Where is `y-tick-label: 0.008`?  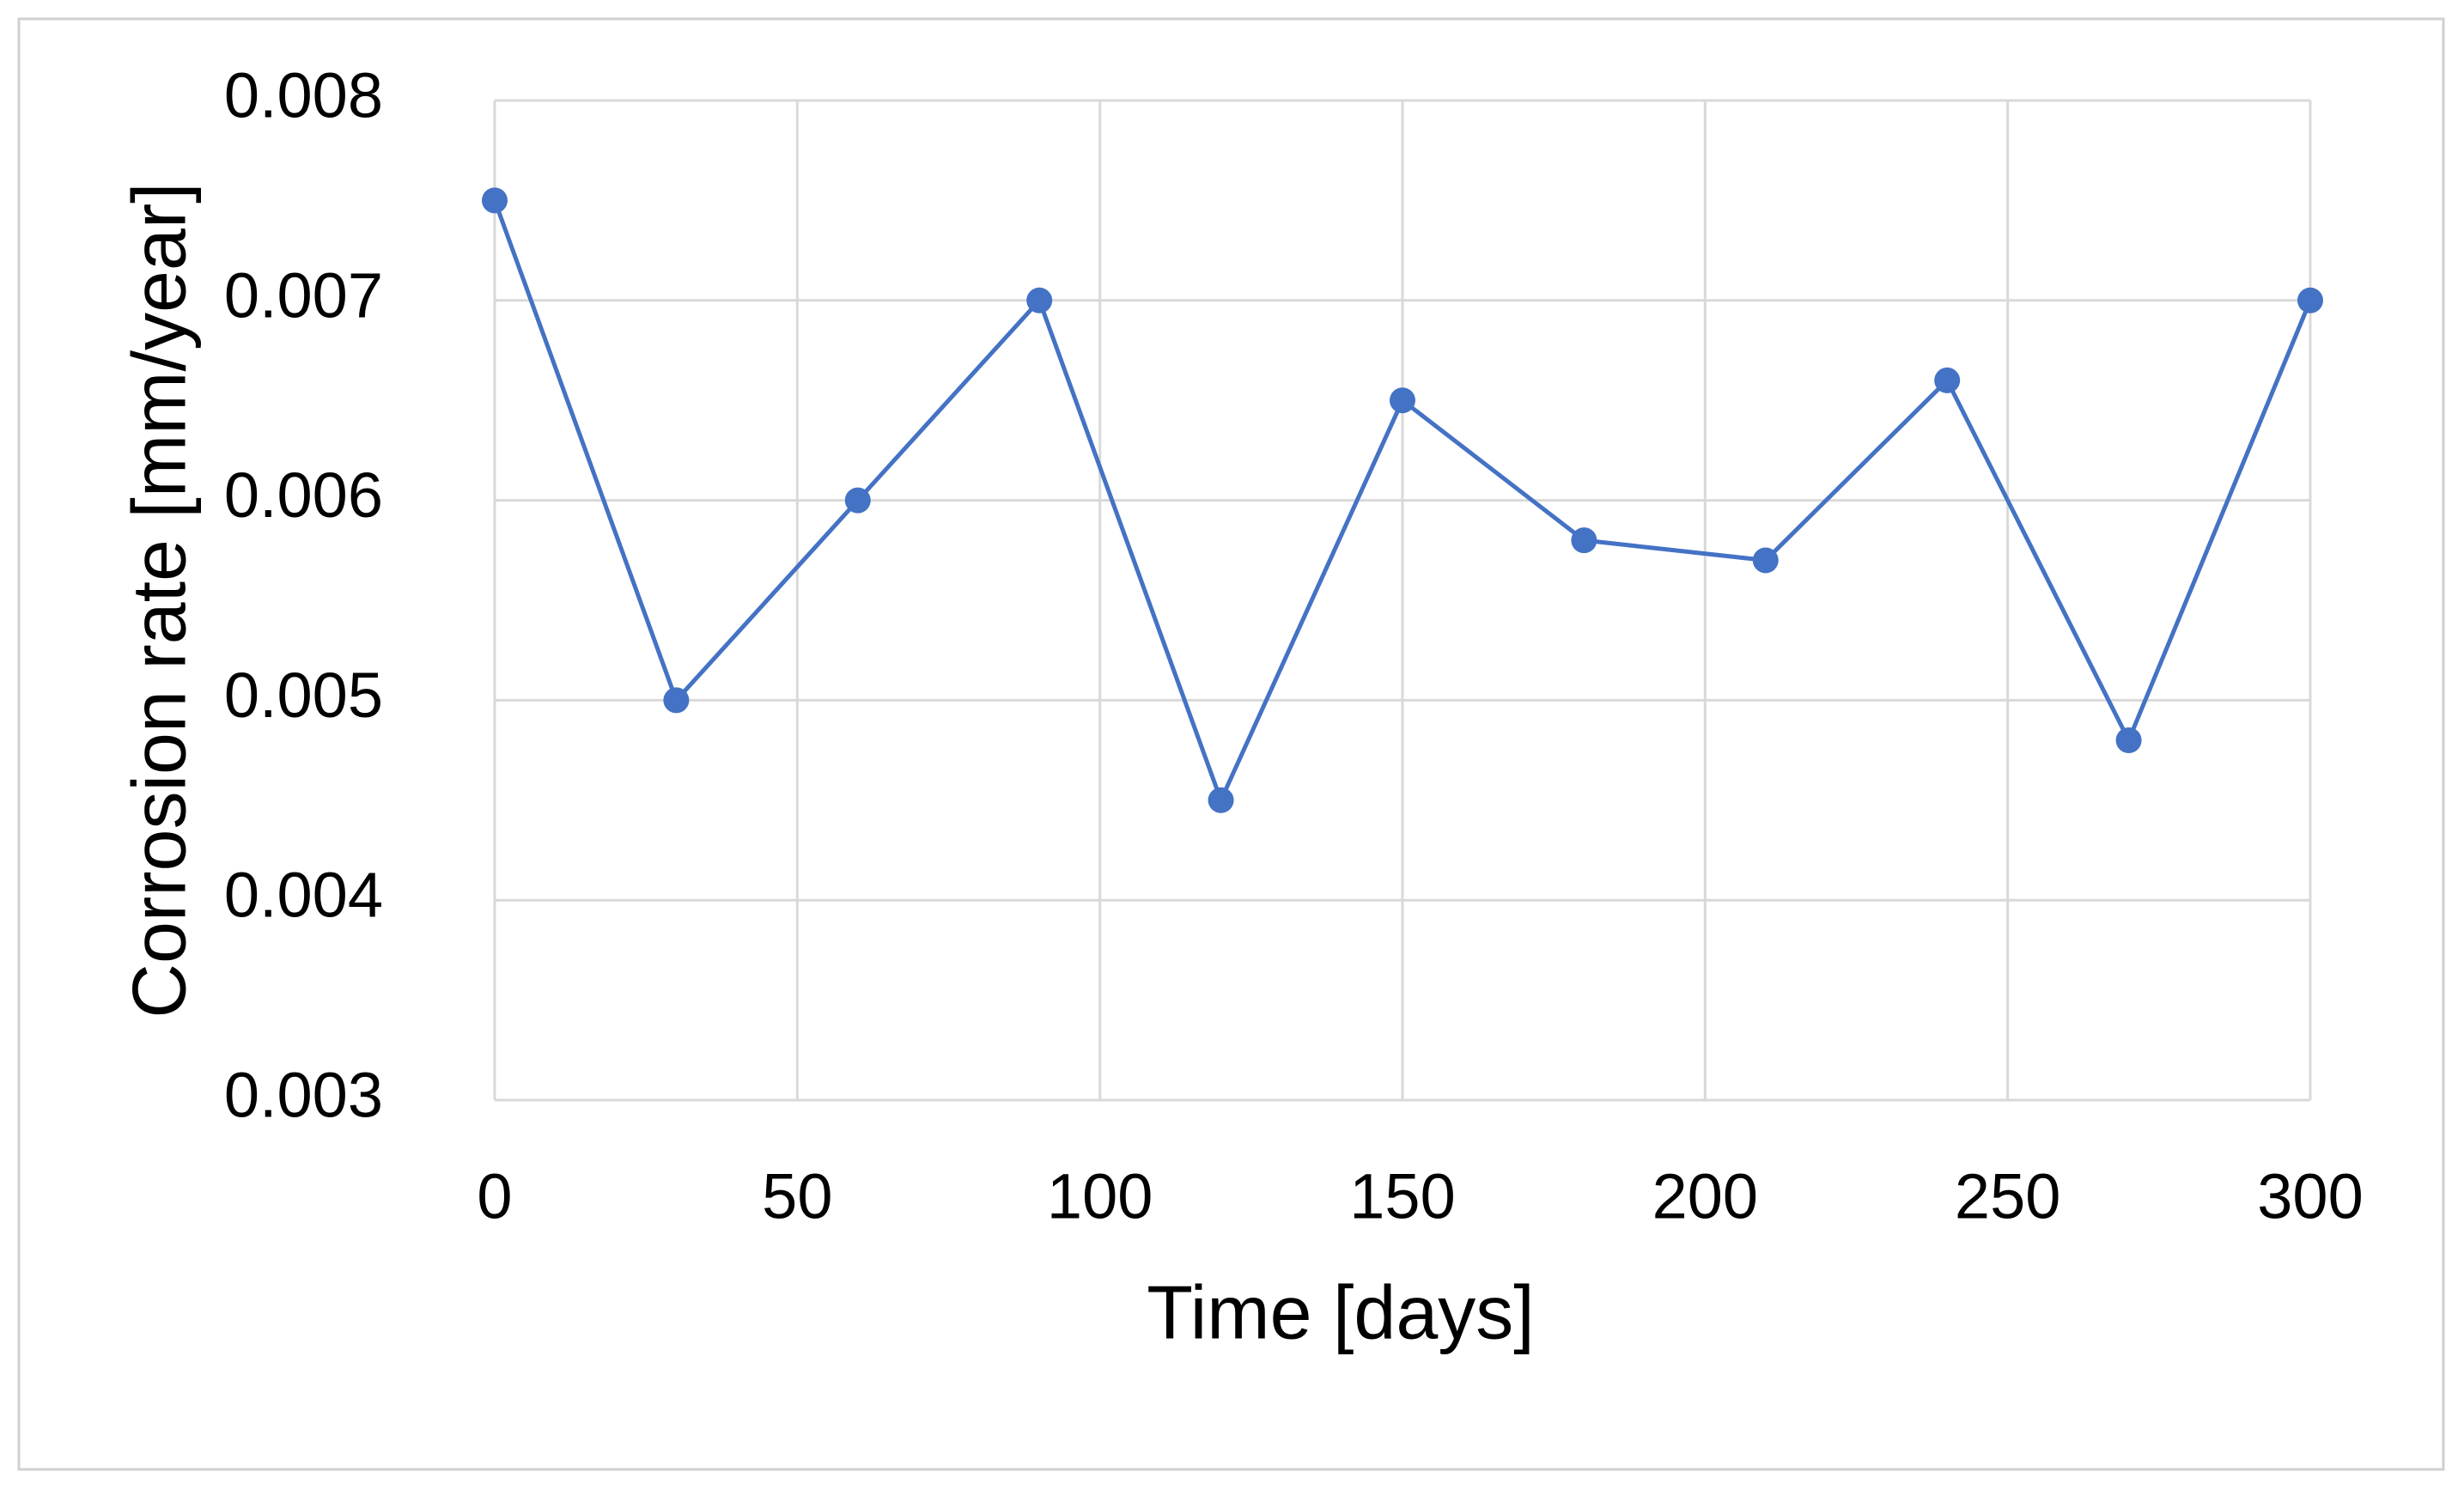
y-tick-label: 0.008 is located at coordinates (303, 95).